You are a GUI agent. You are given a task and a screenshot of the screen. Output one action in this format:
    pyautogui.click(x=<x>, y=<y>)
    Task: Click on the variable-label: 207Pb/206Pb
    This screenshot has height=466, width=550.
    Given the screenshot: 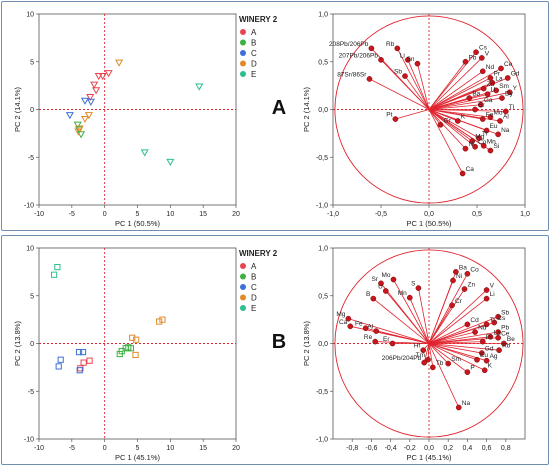 What is the action you would take?
    pyautogui.click(x=359, y=55)
    